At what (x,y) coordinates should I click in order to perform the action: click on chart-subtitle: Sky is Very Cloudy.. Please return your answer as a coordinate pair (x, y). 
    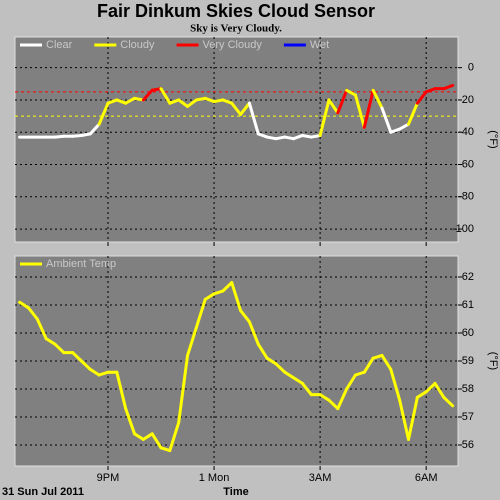
    Looking at the image, I should click on (236, 29).